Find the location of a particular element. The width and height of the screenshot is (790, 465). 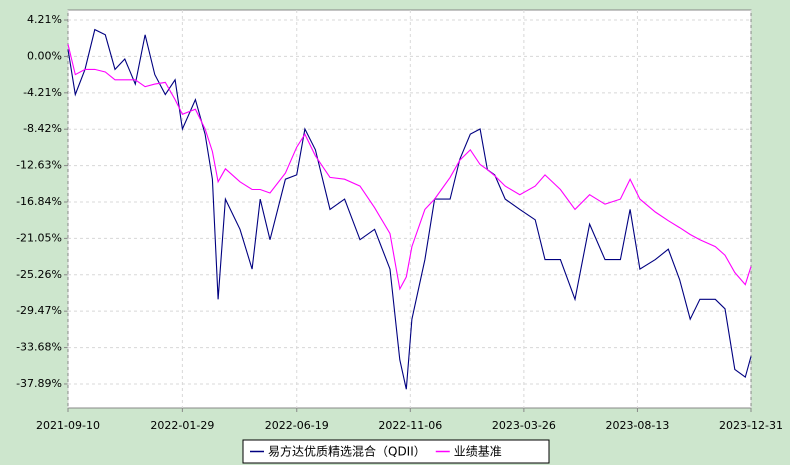

legend-box is located at coordinates (396, 451).